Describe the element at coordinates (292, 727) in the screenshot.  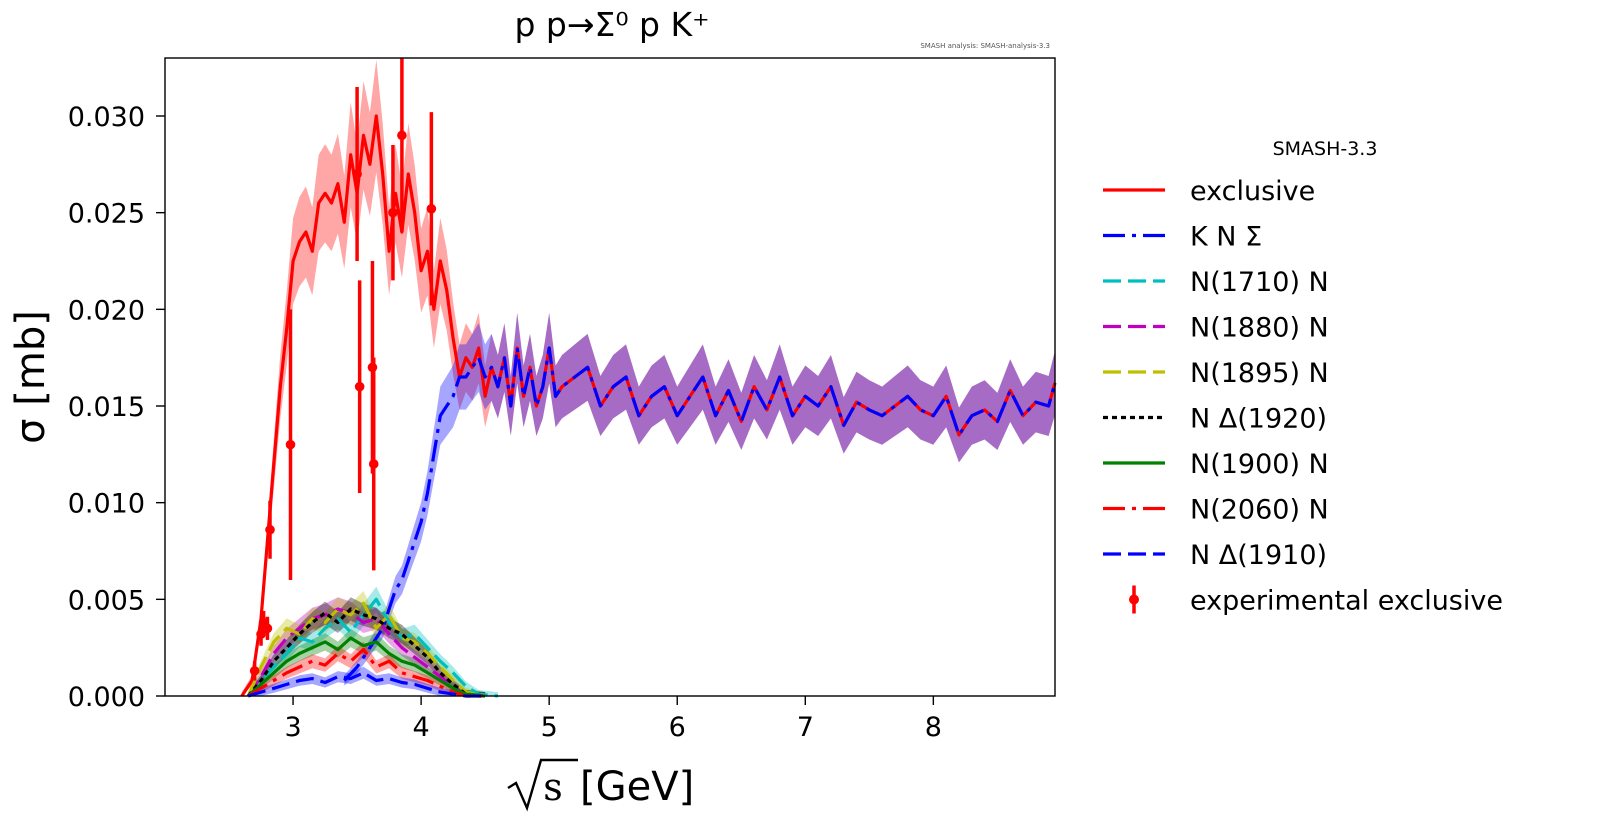
I see `x-tick-label-0: 3` at that location.